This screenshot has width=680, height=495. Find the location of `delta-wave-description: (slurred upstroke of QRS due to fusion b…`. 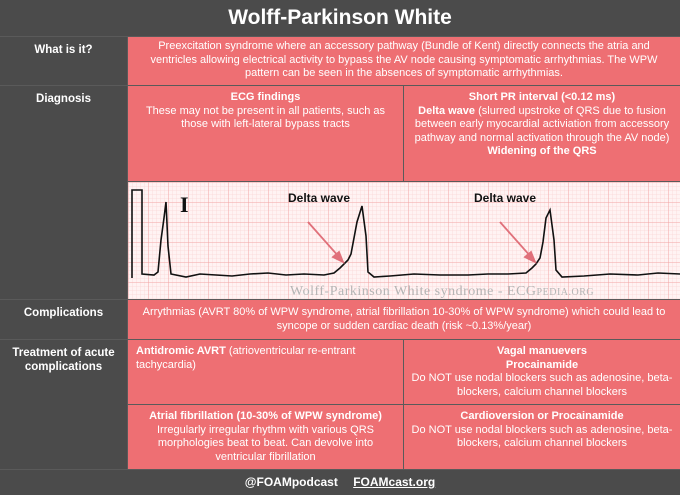

delta-wave-description: (slurred upstroke of QRS due to fusion b… is located at coordinates (542, 124).